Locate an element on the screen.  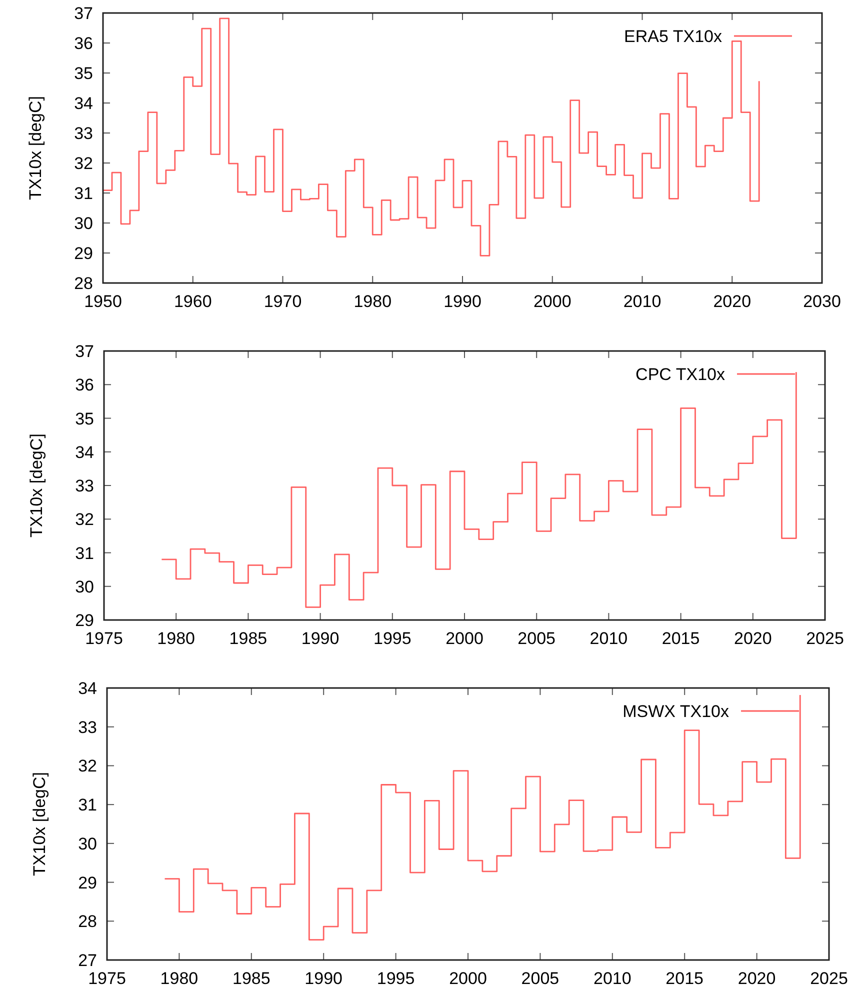
legend-label: MSWX TX10x is located at coordinates (676, 711).